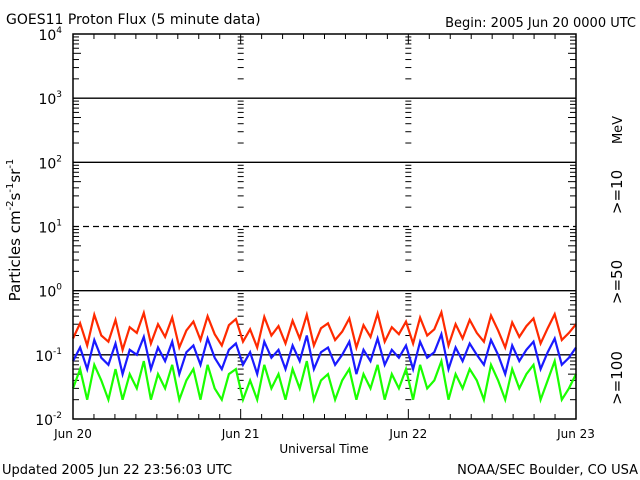 The width and height of the screenshot is (640, 480). What do you see at coordinates (50, 99) in the screenshot?
I see `y-tick-label: 10³` at bounding box center [50, 99].